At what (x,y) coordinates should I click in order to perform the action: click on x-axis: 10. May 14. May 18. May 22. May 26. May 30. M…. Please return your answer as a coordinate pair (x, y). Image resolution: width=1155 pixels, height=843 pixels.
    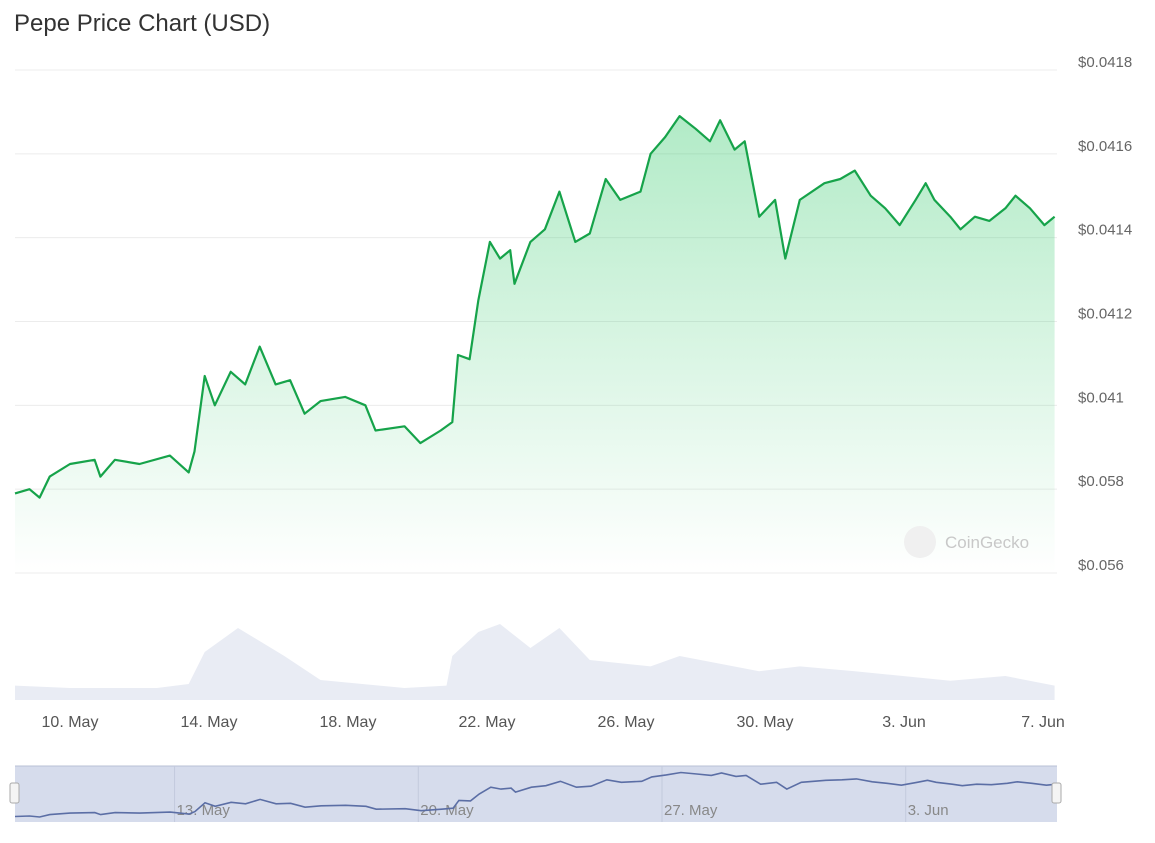
    Looking at the image, I should click on (553, 722).